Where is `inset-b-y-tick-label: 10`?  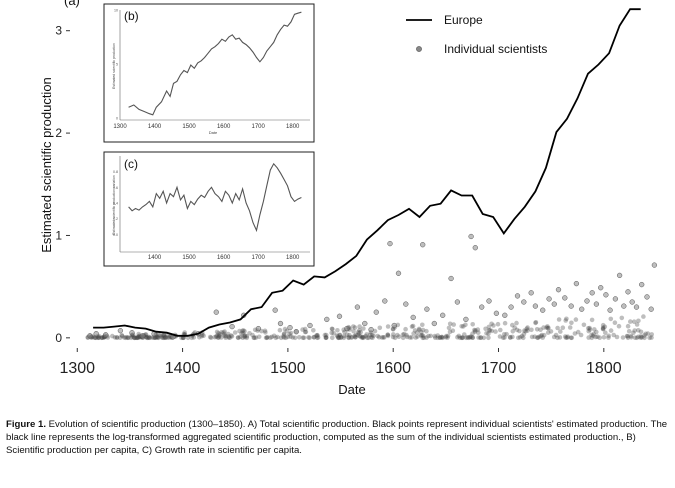
inset-b-y-tick-label: 10 is located at coordinates (116, 11).